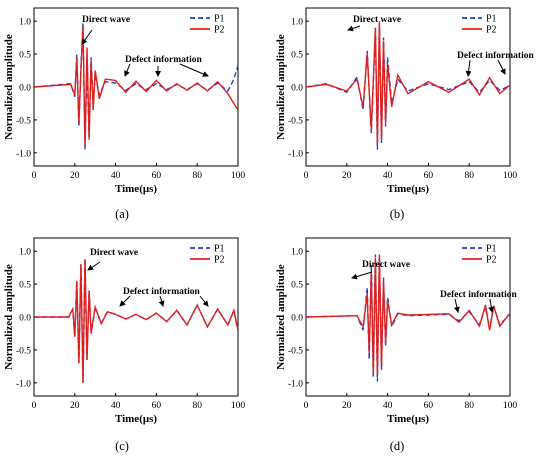 The height and width of the screenshot is (460, 550). What do you see at coordinates (397, 446) in the screenshot?
I see `panel-caption: (d)` at bounding box center [397, 446].